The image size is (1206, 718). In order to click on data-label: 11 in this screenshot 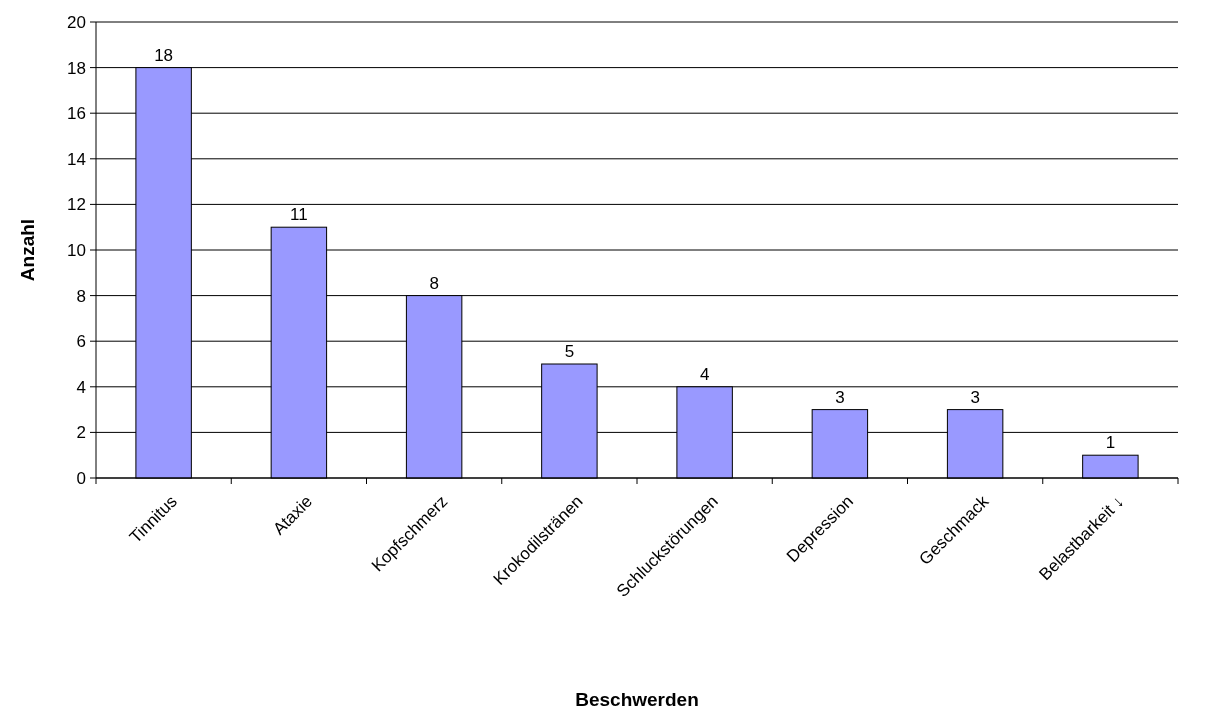, I will do `click(299, 215)`.